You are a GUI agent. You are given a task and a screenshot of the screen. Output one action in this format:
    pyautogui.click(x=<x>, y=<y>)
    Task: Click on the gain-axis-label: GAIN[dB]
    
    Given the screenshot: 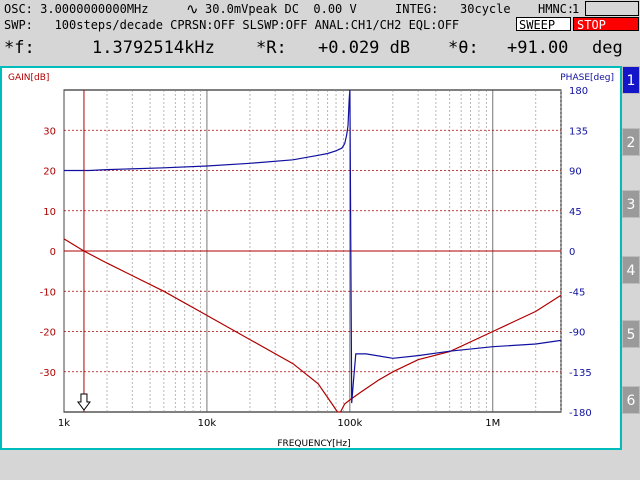 What is the action you would take?
    pyautogui.click(x=28, y=78)
    